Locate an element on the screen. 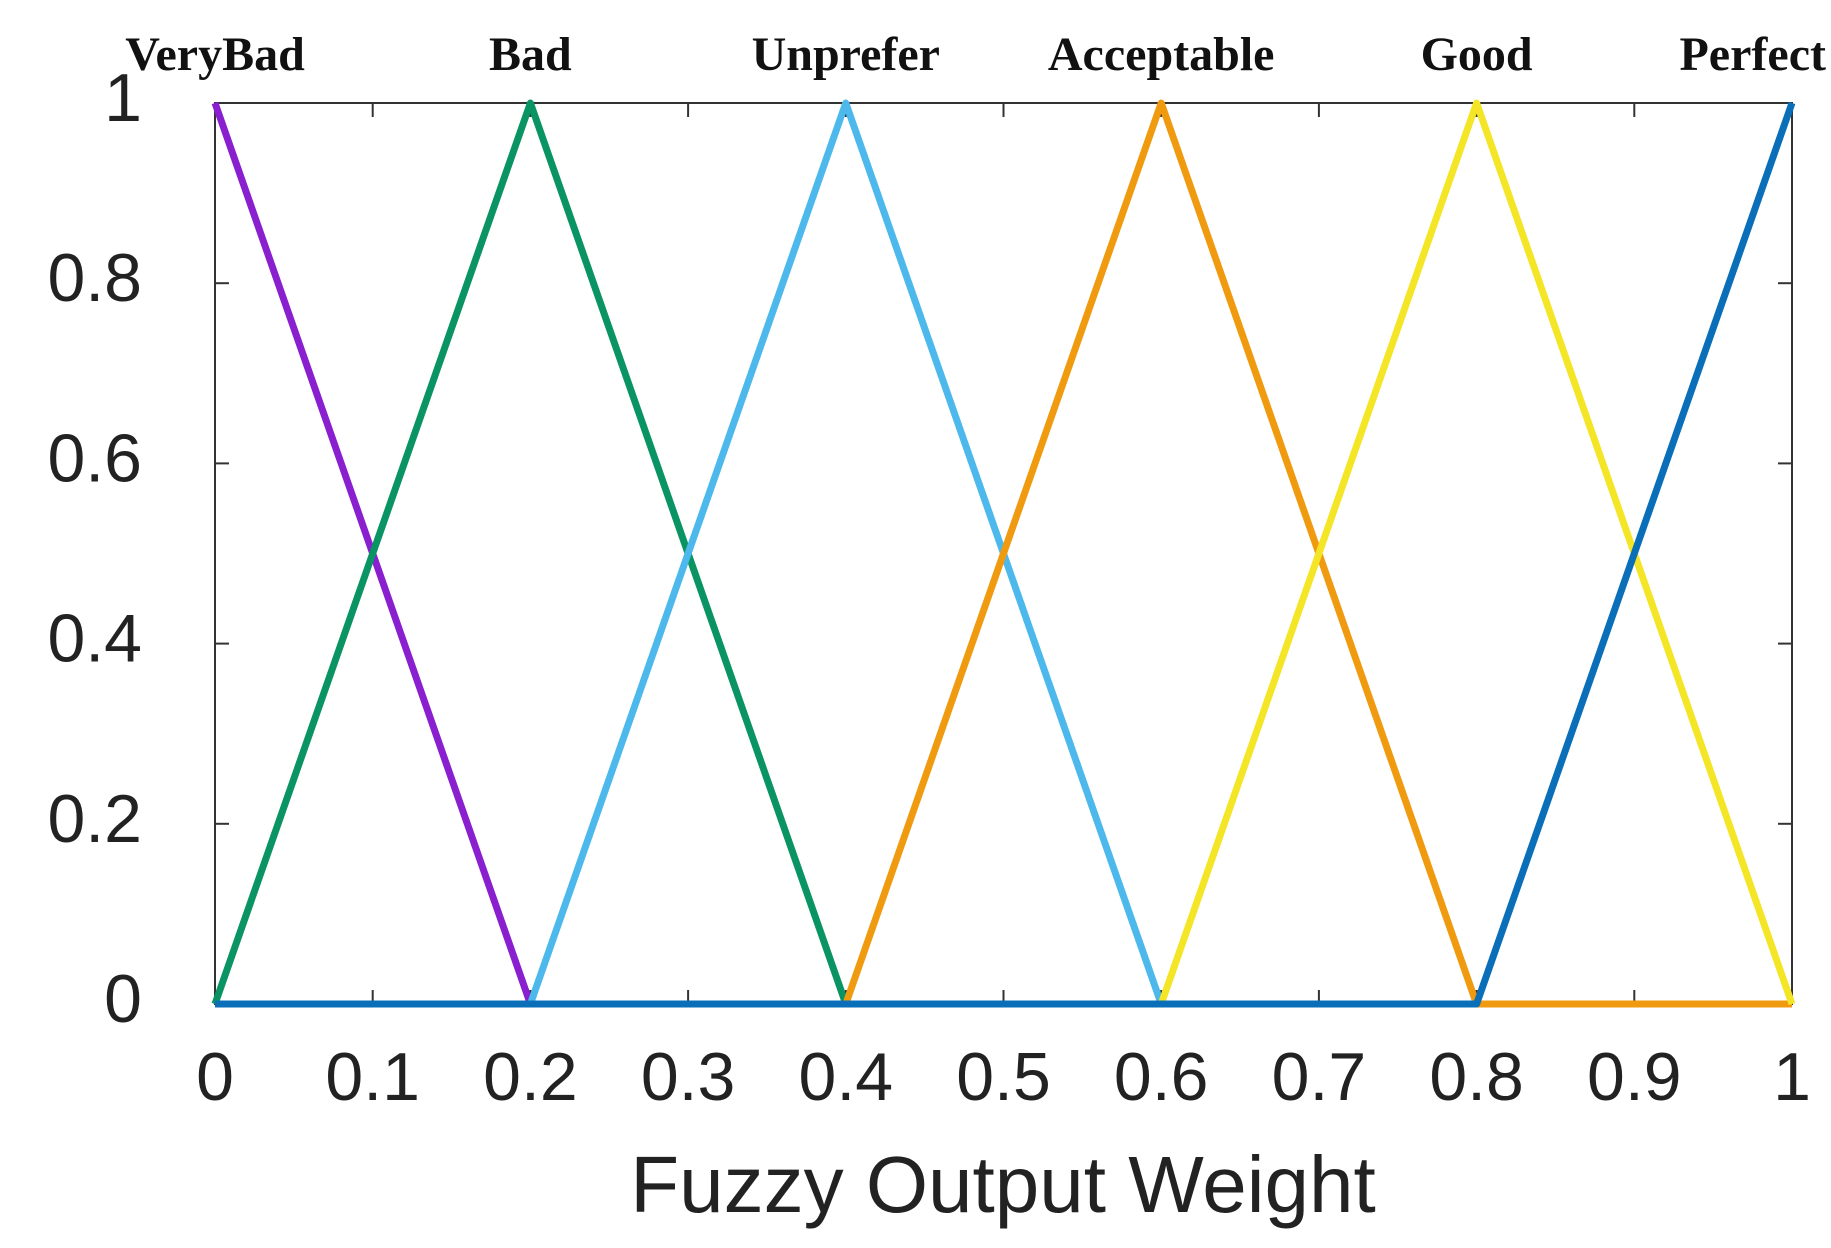 This screenshot has width=1831, height=1248. y-tick-label: 0 is located at coordinates (123, 999).